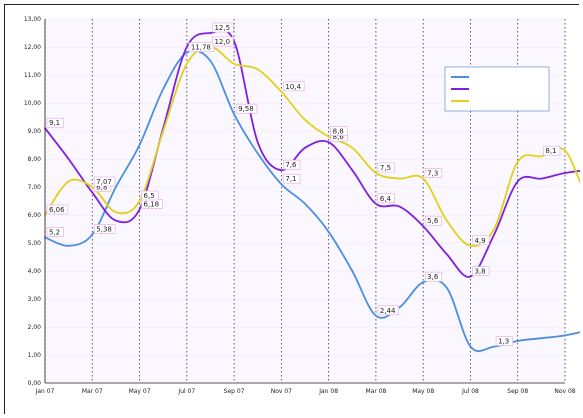 Image resolution: width=583 pixels, height=418 pixels. What do you see at coordinates (470, 391) in the screenshot?
I see `x-tick-label: Jul 08` at bounding box center [470, 391].